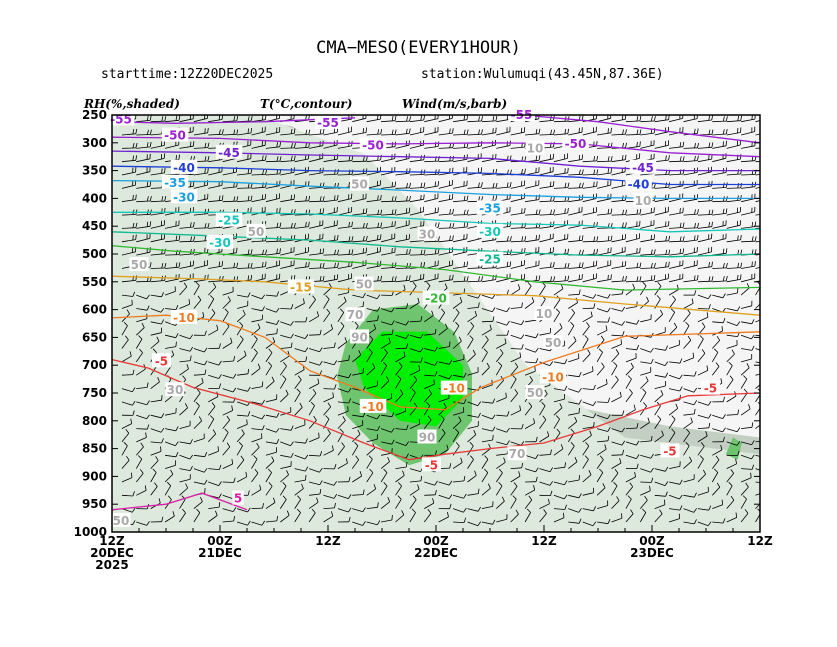 This screenshot has width=837, height=647. I want to click on t-contour--35-5, so click(436, 189).